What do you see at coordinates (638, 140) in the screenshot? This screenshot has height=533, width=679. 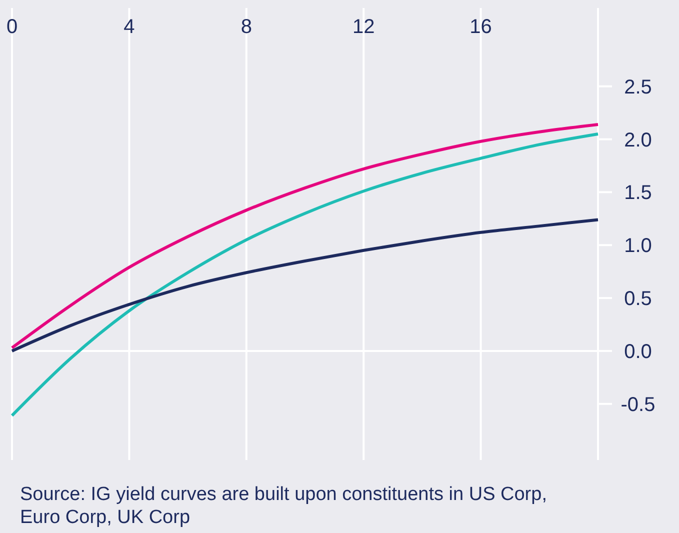 I see `y-tick-label: 2.0` at bounding box center [638, 140].